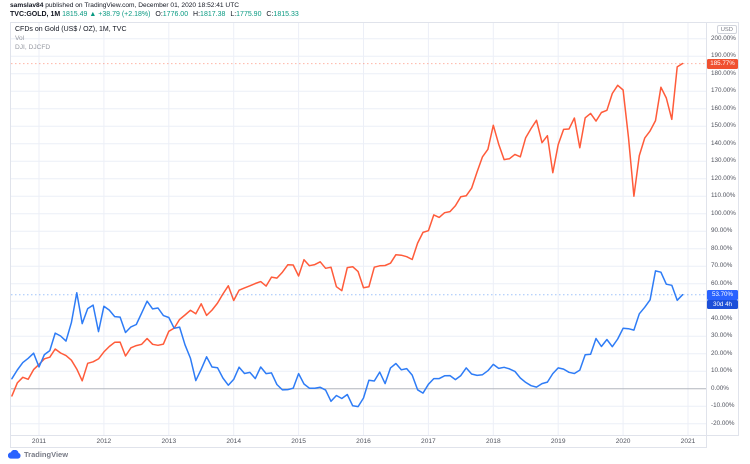 The width and height of the screenshot is (750, 464). Describe the element at coordinates (723, 161) in the screenshot. I see `y-axis-tick-label: 130.00%` at that location.